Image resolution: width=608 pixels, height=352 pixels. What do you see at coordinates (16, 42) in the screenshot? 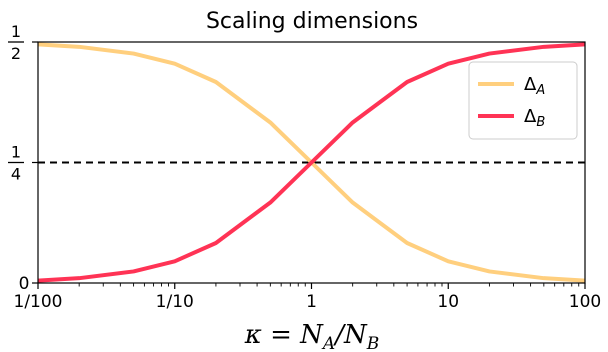
I see `y-tick-fraction-label: 12` at bounding box center [16, 42].